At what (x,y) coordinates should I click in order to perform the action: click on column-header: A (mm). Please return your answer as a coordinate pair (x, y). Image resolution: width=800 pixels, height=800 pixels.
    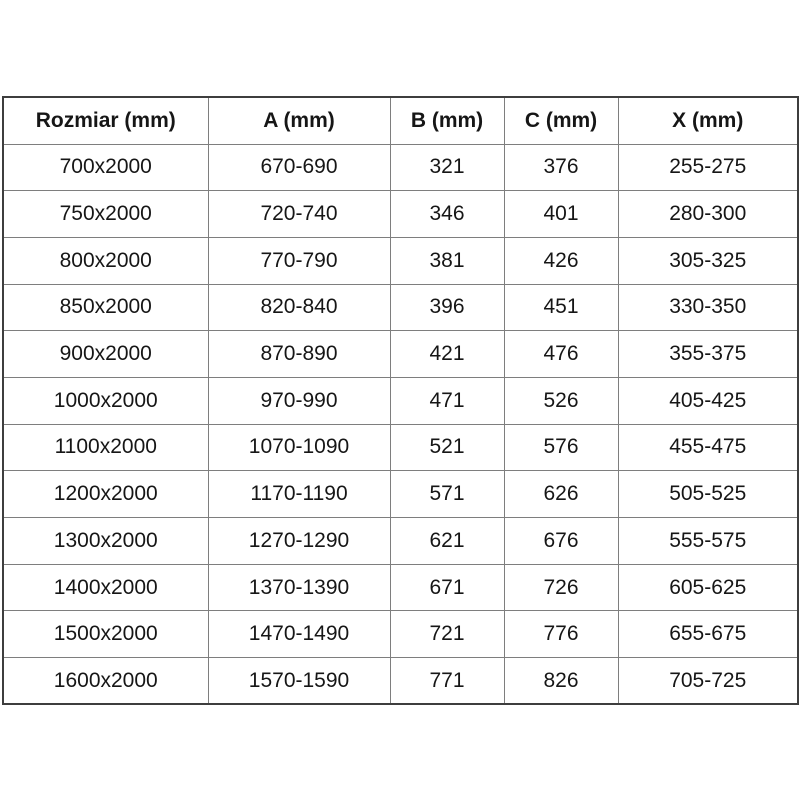
    Looking at the image, I should click on (299, 120).